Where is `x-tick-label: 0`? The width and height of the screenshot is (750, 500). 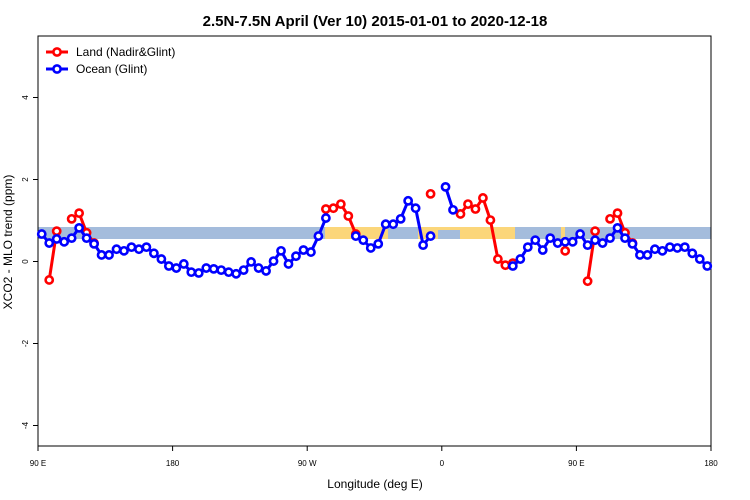
x-tick-label: 0 is located at coordinates (442, 463).